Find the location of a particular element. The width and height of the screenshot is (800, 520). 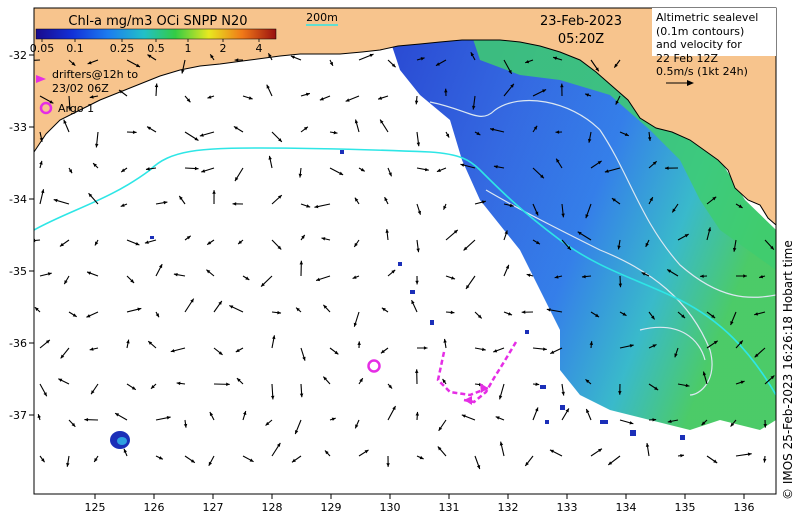

colorbar-tick-label: 1 is located at coordinates (188, 48).